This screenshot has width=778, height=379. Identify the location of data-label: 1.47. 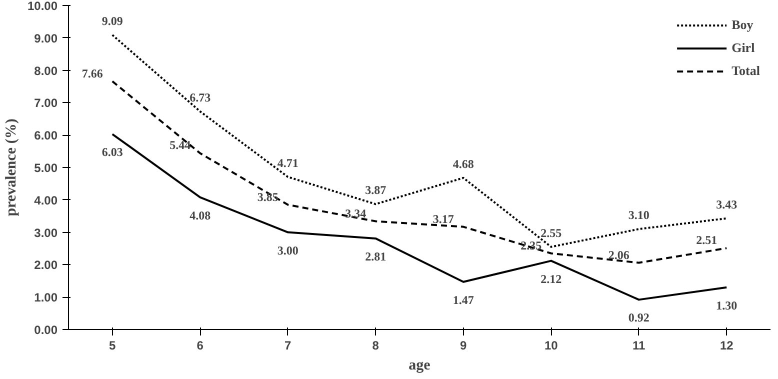
(463, 299).